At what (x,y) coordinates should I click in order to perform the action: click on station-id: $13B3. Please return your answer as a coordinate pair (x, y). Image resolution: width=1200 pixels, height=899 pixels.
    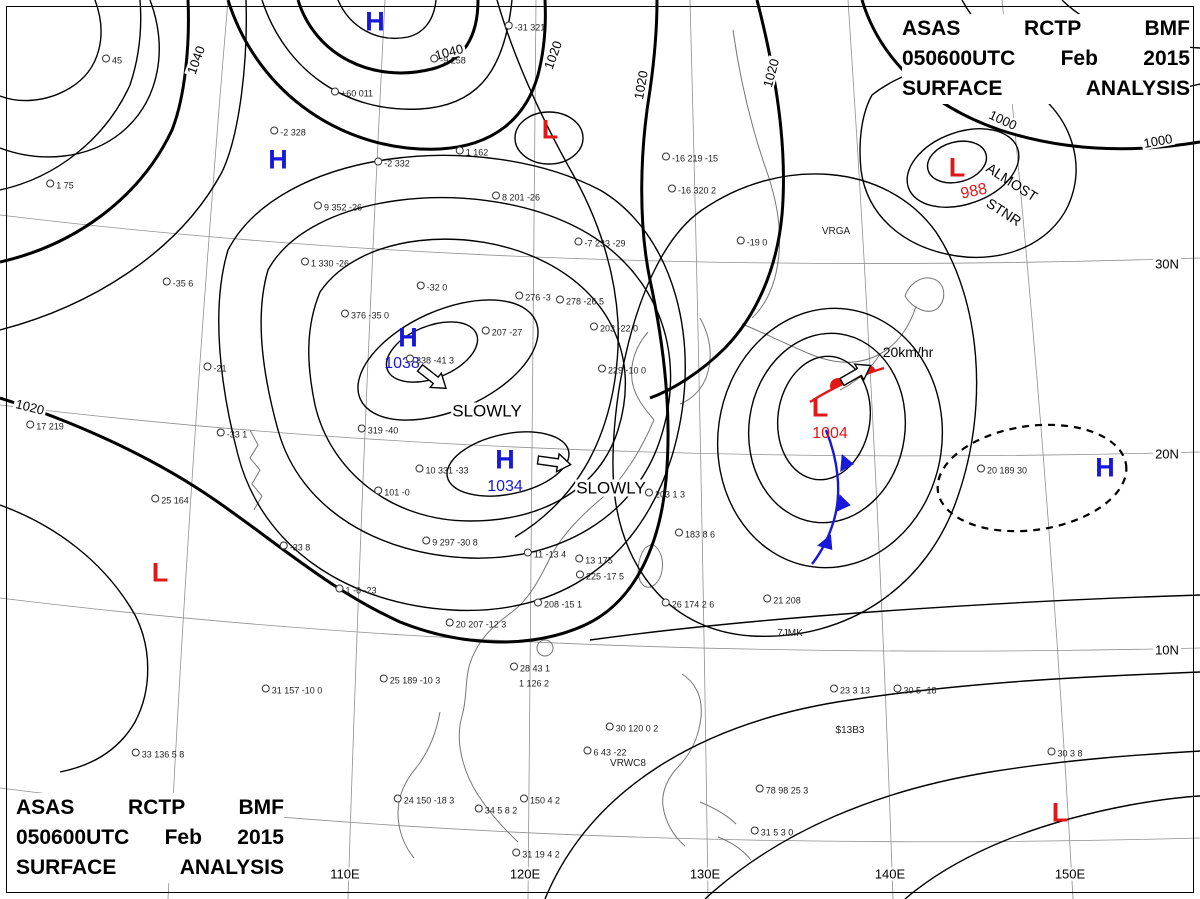
    Looking at the image, I should click on (850, 730).